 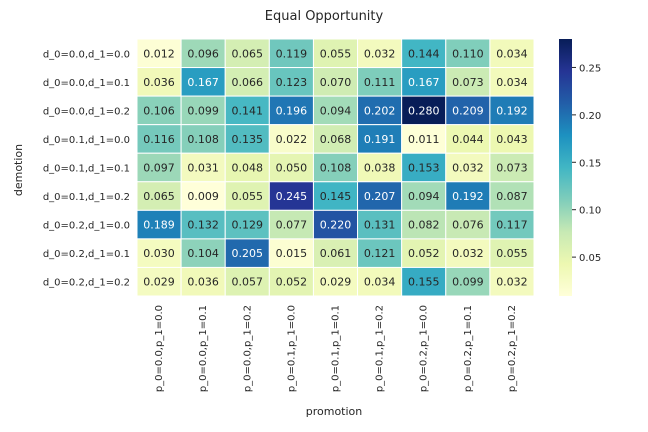 What do you see at coordinates (468, 348) in the screenshot?
I see `x-tick-label: p_0=0.2,p_1=0.1` at bounding box center [468, 348].